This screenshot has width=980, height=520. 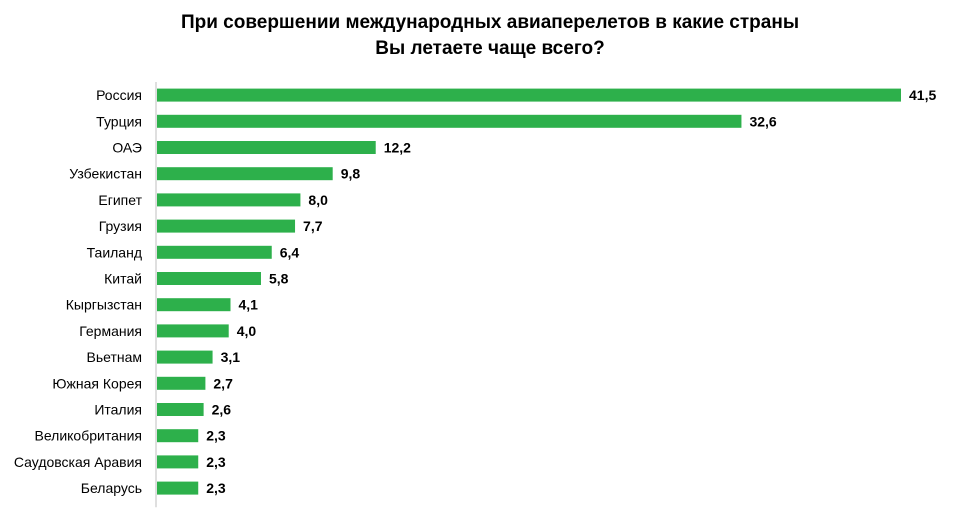 What do you see at coordinates (120, 200) in the screenshot?
I see `category-label: Египет` at bounding box center [120, 200].